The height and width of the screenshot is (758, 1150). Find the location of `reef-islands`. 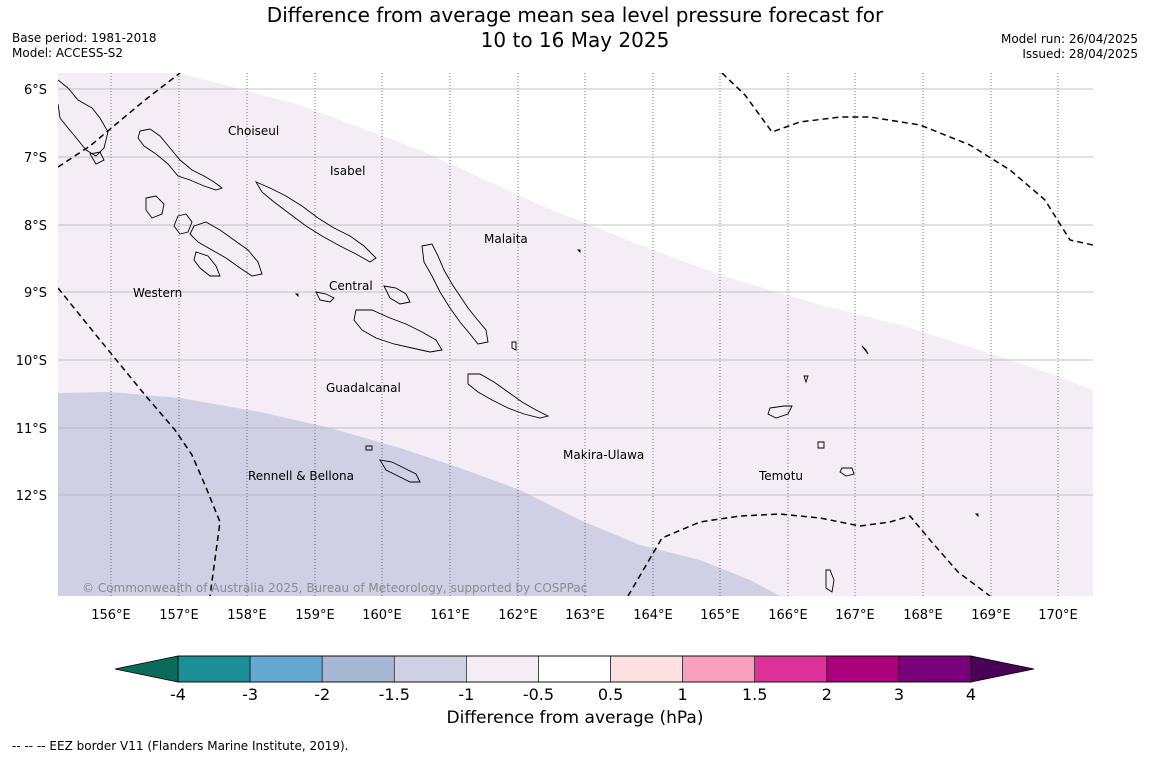

reef-islands is located at coordinates (806, 379).